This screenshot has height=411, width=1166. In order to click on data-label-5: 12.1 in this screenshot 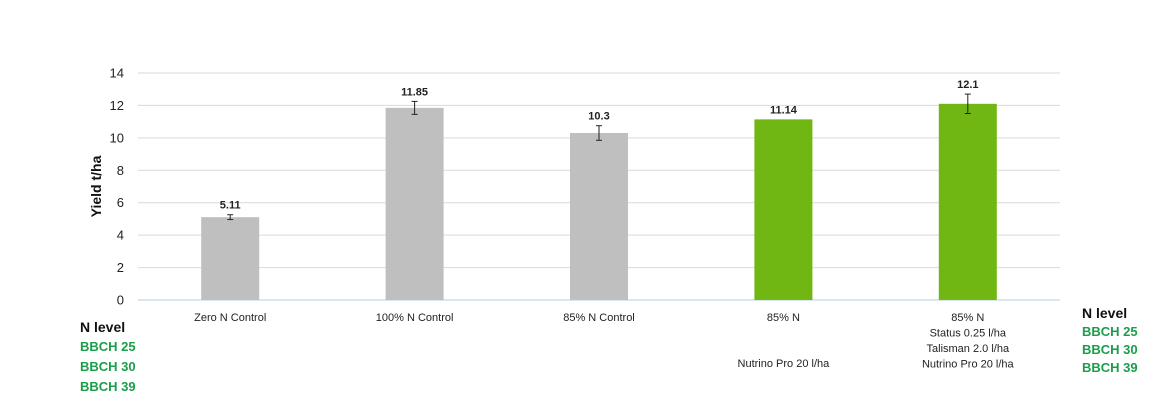, I will do `click(967, 85)`.